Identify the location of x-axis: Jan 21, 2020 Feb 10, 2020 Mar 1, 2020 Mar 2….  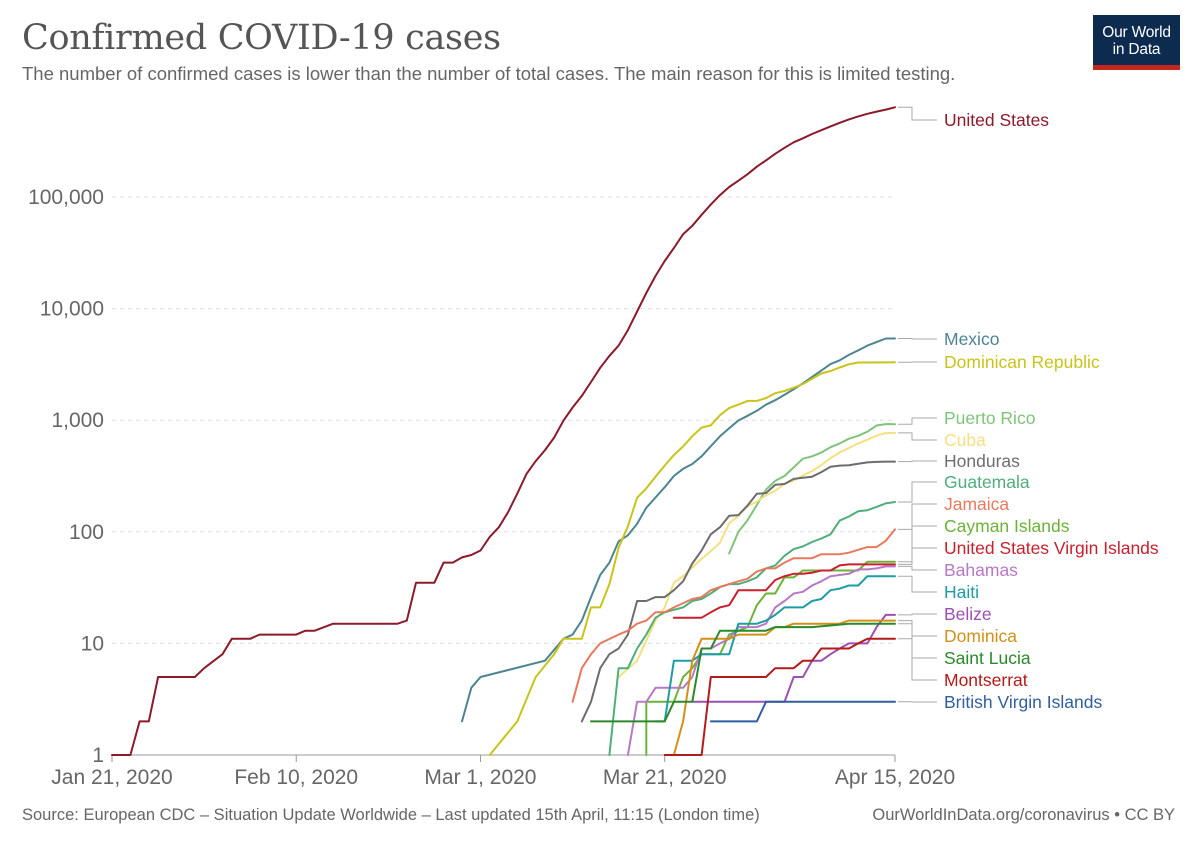
(503, 771).